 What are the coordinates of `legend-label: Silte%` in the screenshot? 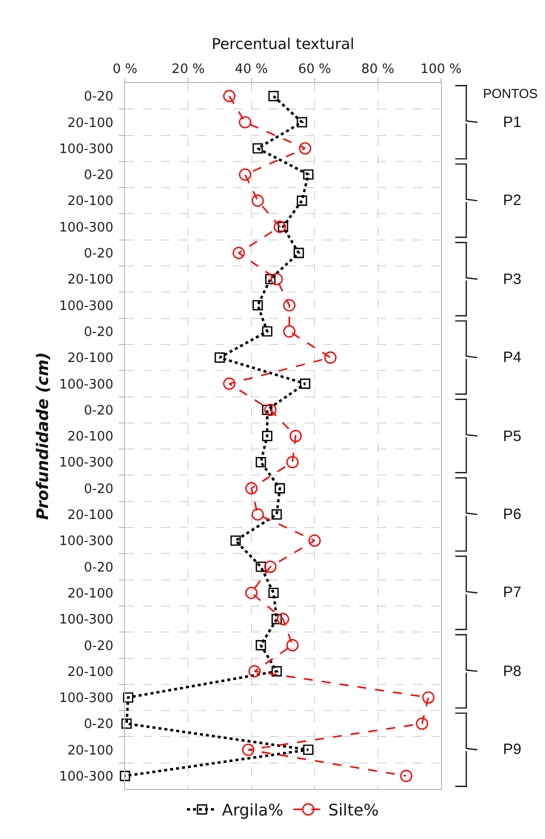 It's located at (353, 810).